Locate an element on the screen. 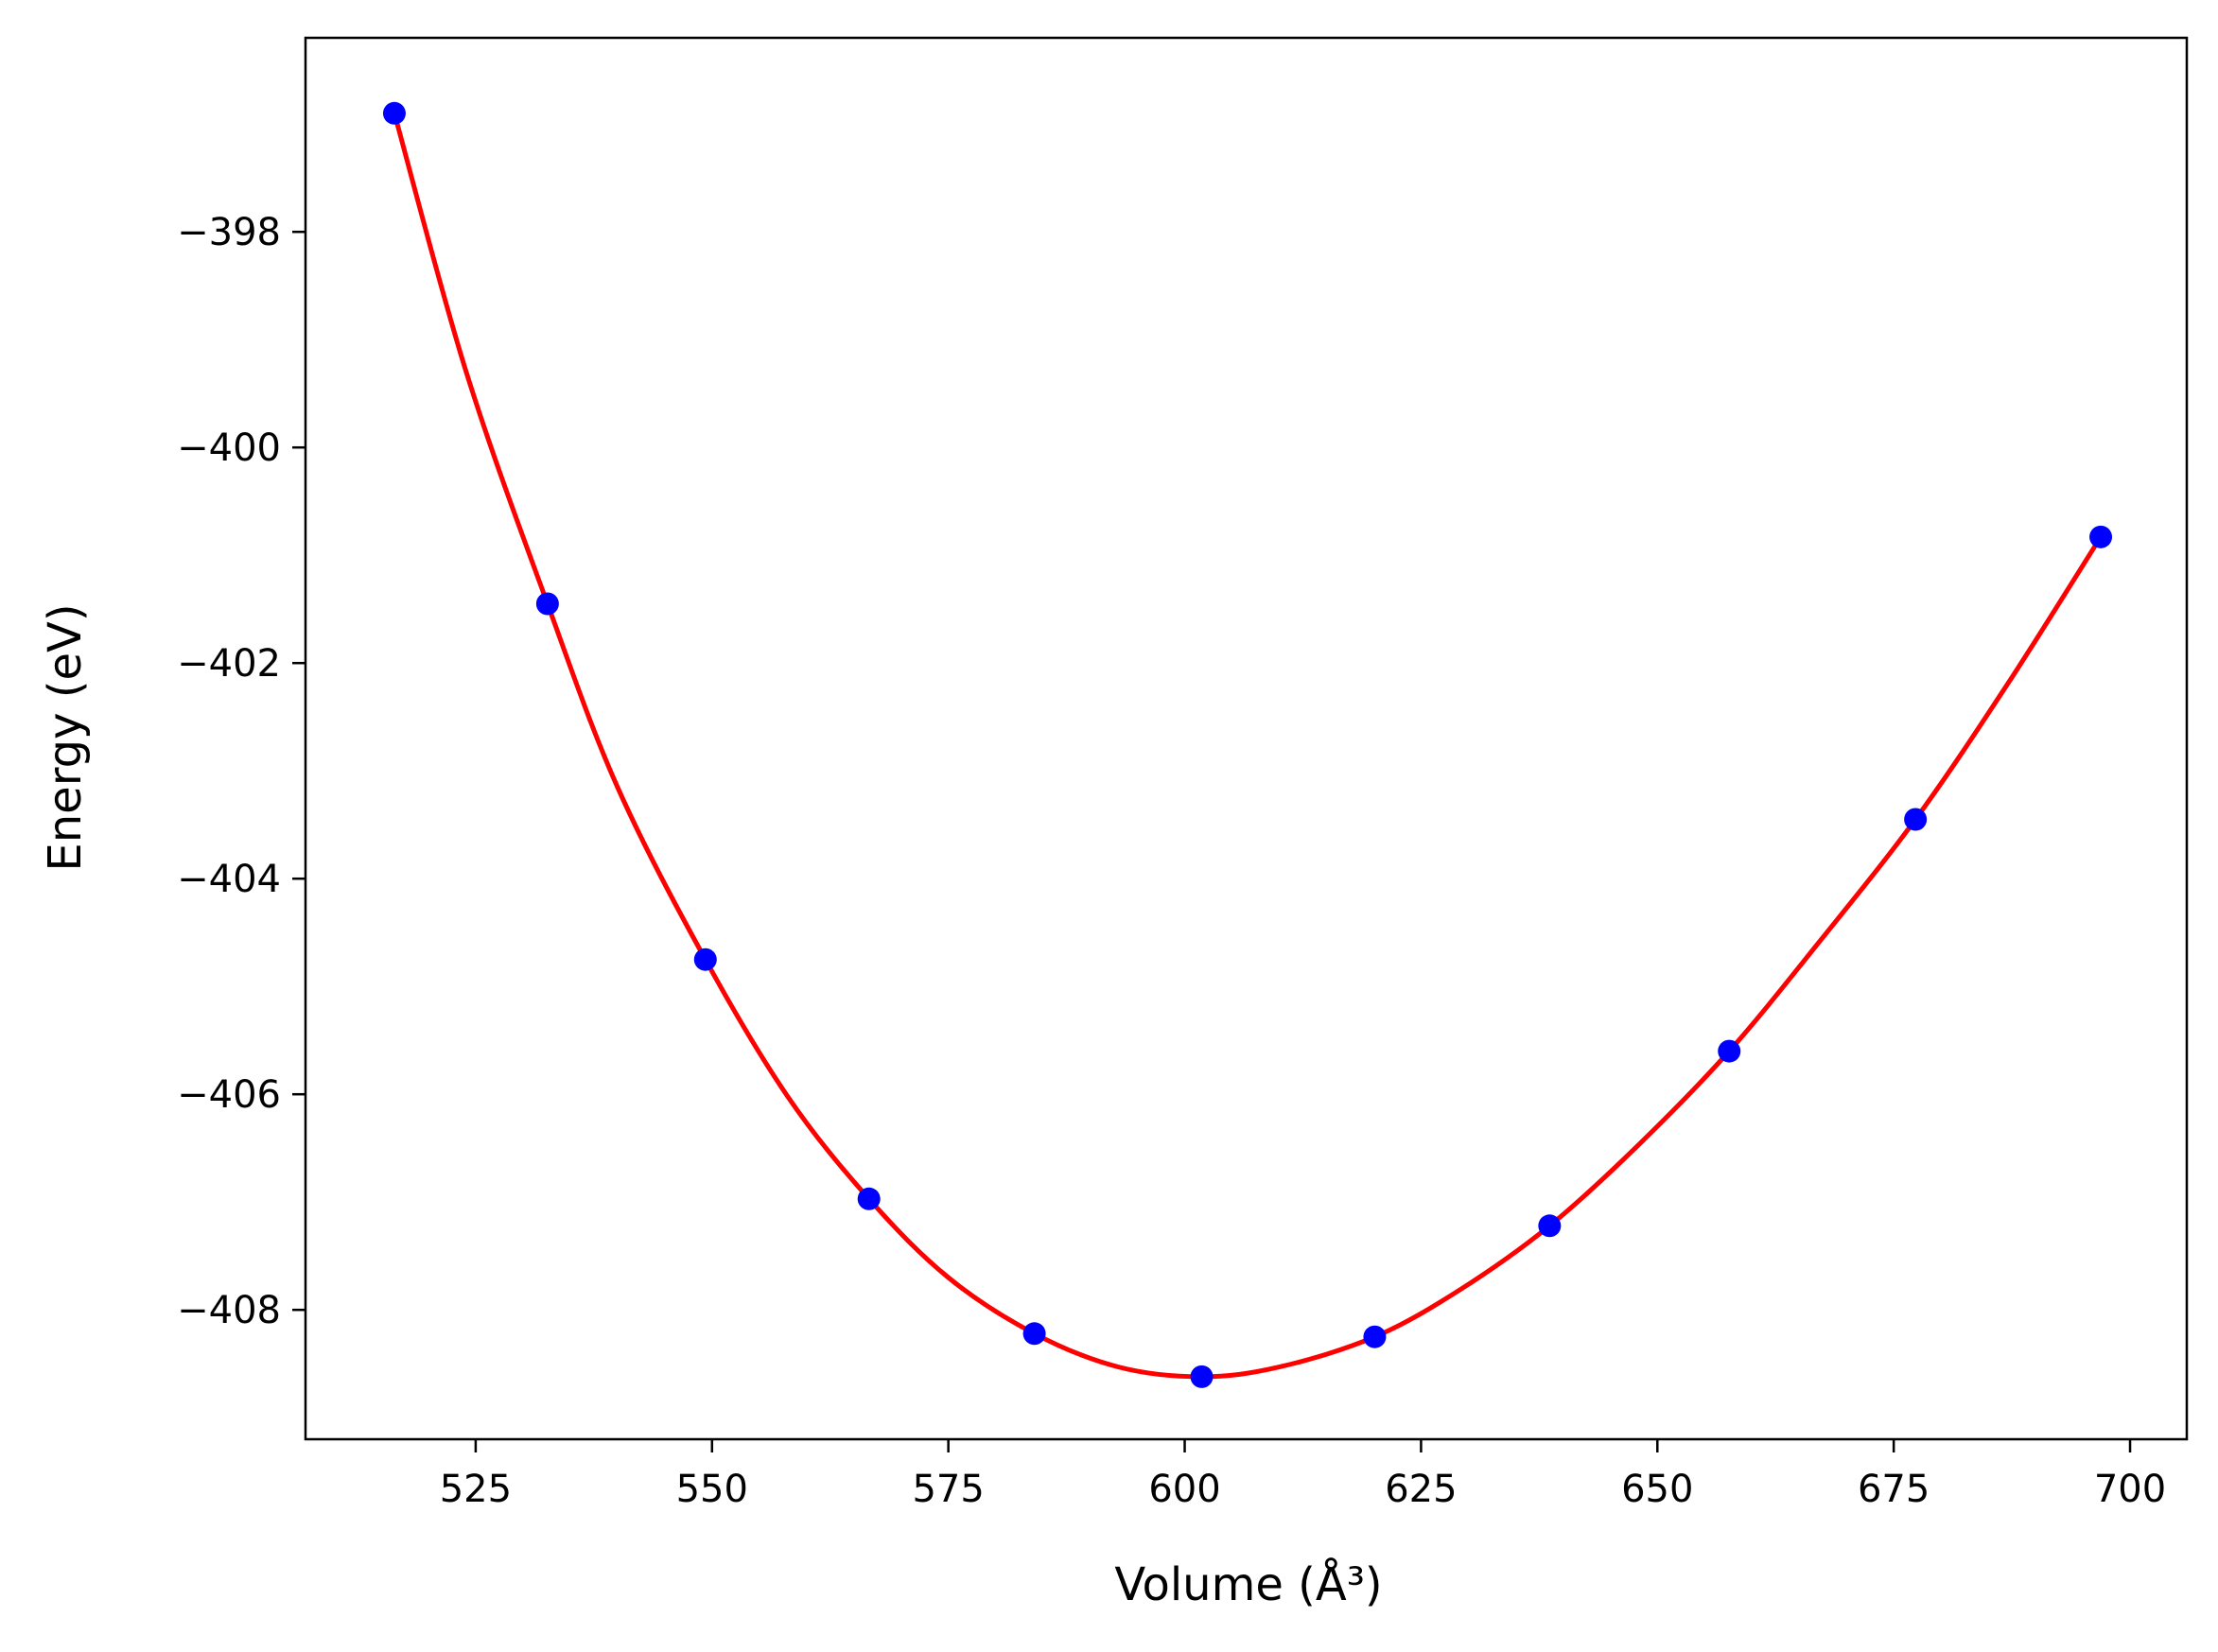 The height and width of the screenshot is (1652, 2218). x-tick-label: 525 is located at coordinates (476, 1490).